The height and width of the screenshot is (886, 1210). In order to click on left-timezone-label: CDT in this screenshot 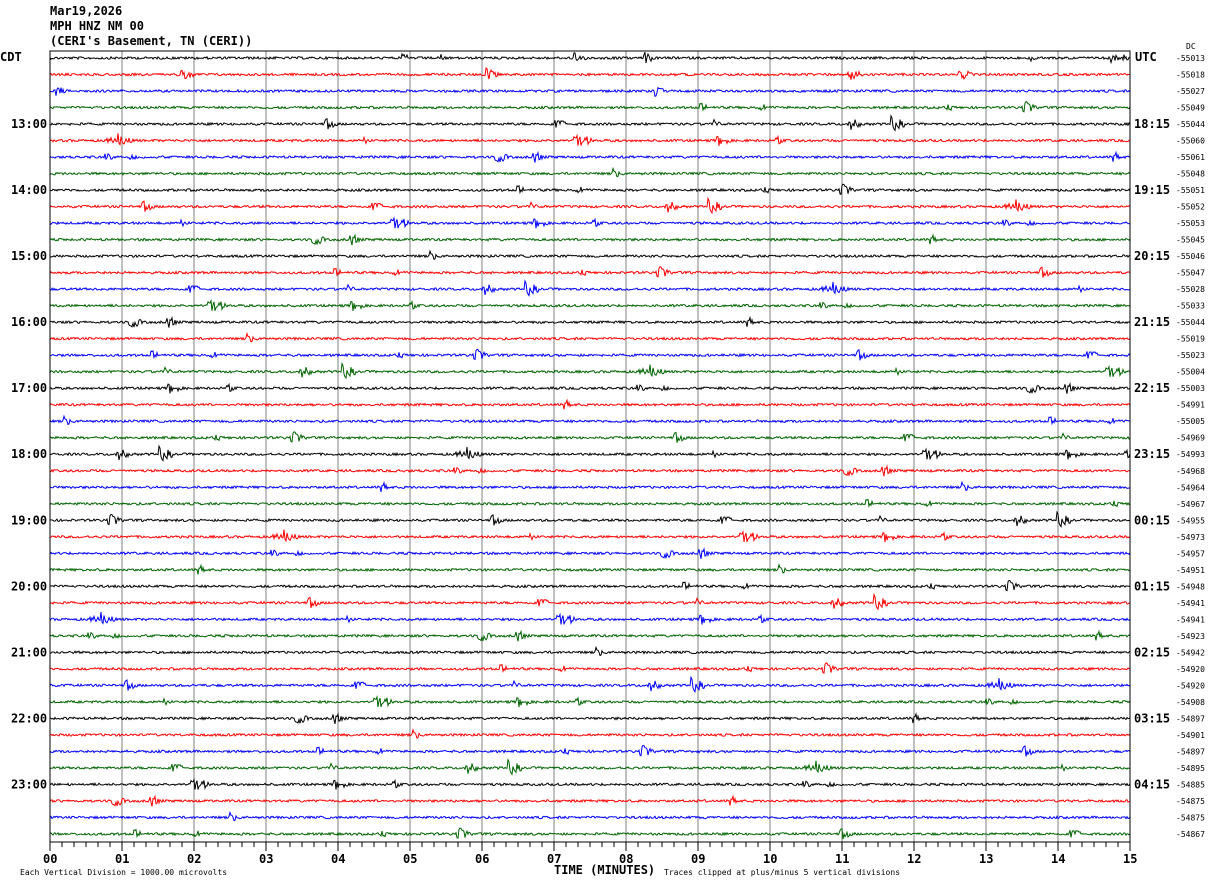, I will do `click(11, 57)`.